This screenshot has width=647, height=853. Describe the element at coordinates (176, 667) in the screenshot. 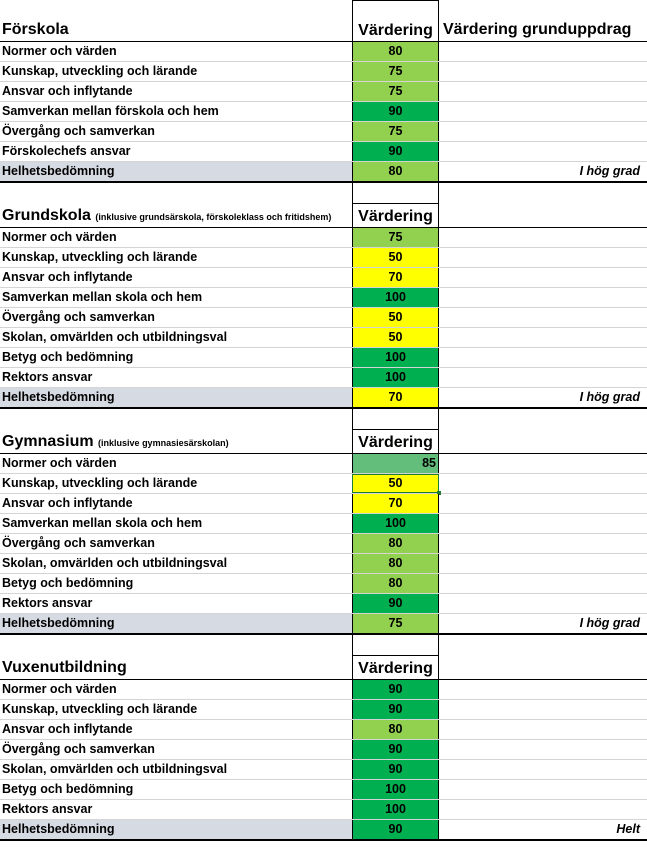

I see `section-title-cell: Vuxenutbildning` at that location.